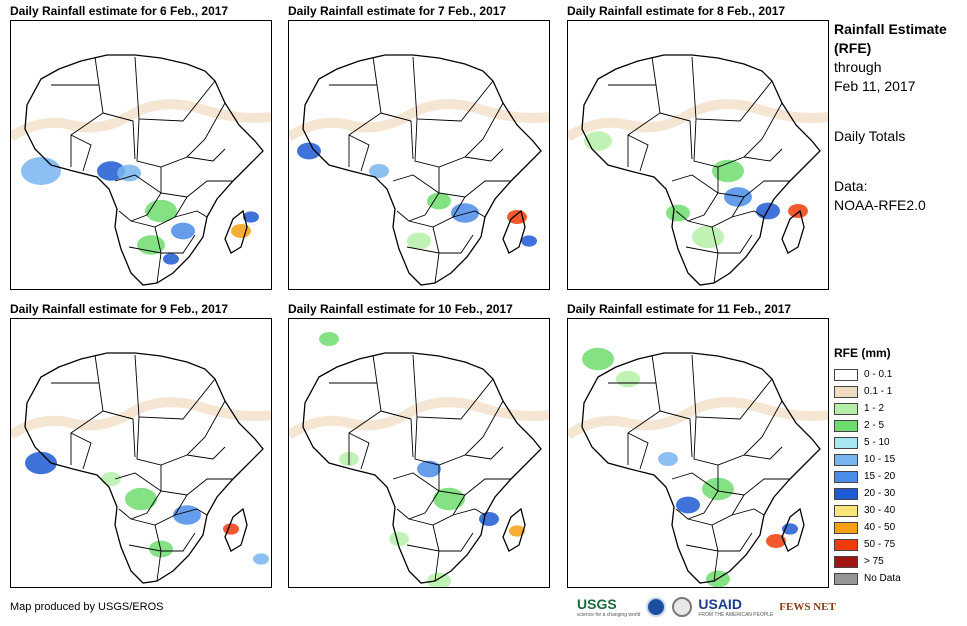  What do you see at coordinates (880, 459) in the screenshot?
I see `legend-label: 10 - 15` at bounding box center [880, 459].